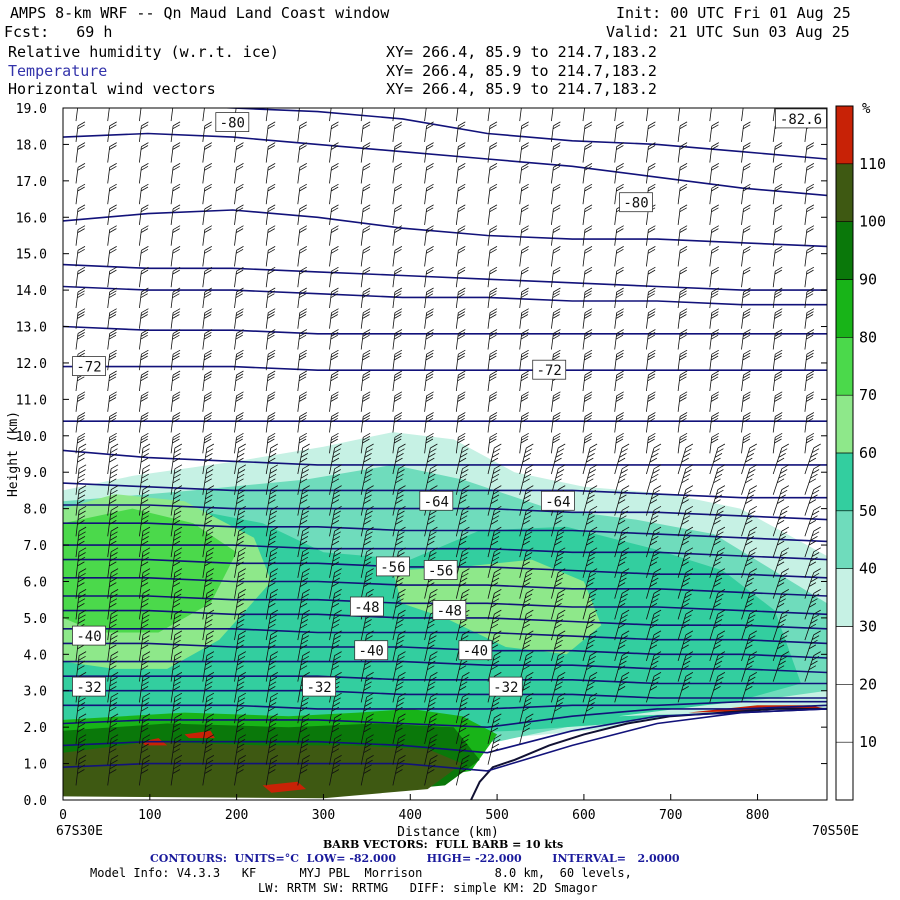 The width and height of the screenshot is (900, 900). Describe the element at coordinates (868, 280) in the screenshot. I see `colorbar-label-8: 90` at that location.